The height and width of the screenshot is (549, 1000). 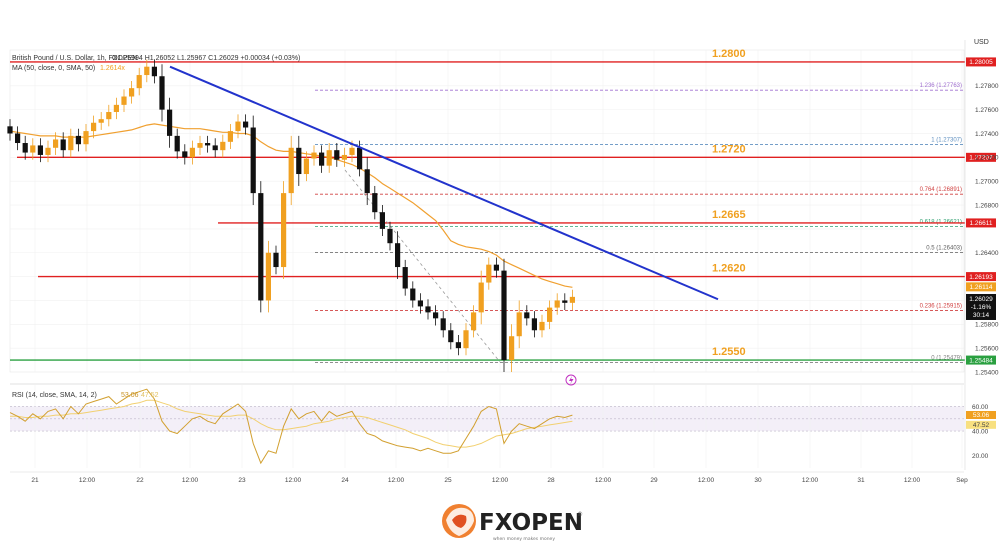 I want to click on level-price-tag-text: 1.27207, so click(x=981, y=158).